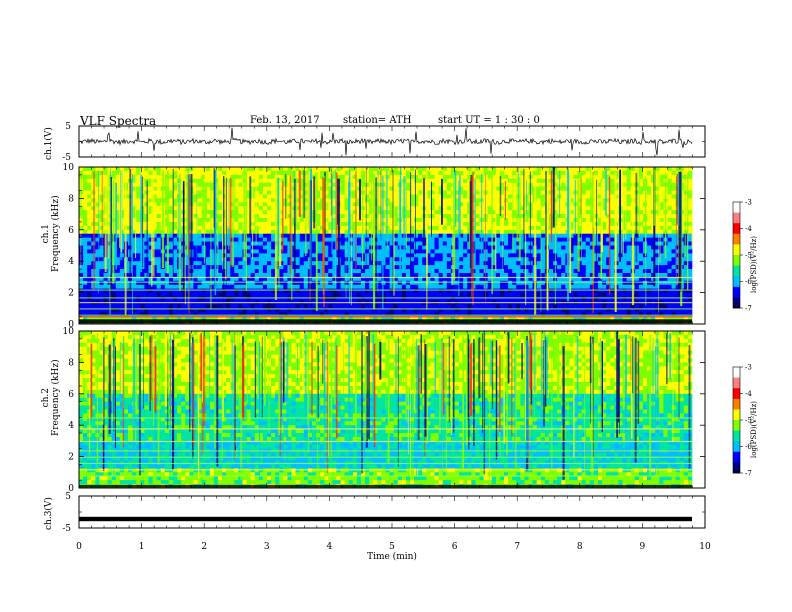 The width and height of the screenshot is (792, 612). Describe the element at coordinates (267, 547) in the screenshot. I see `xaxis-tick: 3` at that location.